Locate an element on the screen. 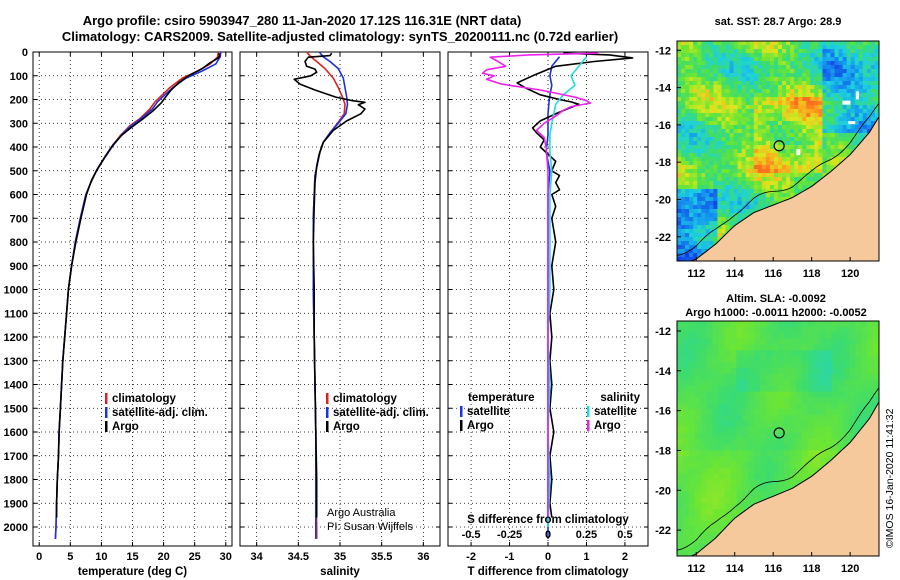  float-location-marker is located at coordinates (779, 433).